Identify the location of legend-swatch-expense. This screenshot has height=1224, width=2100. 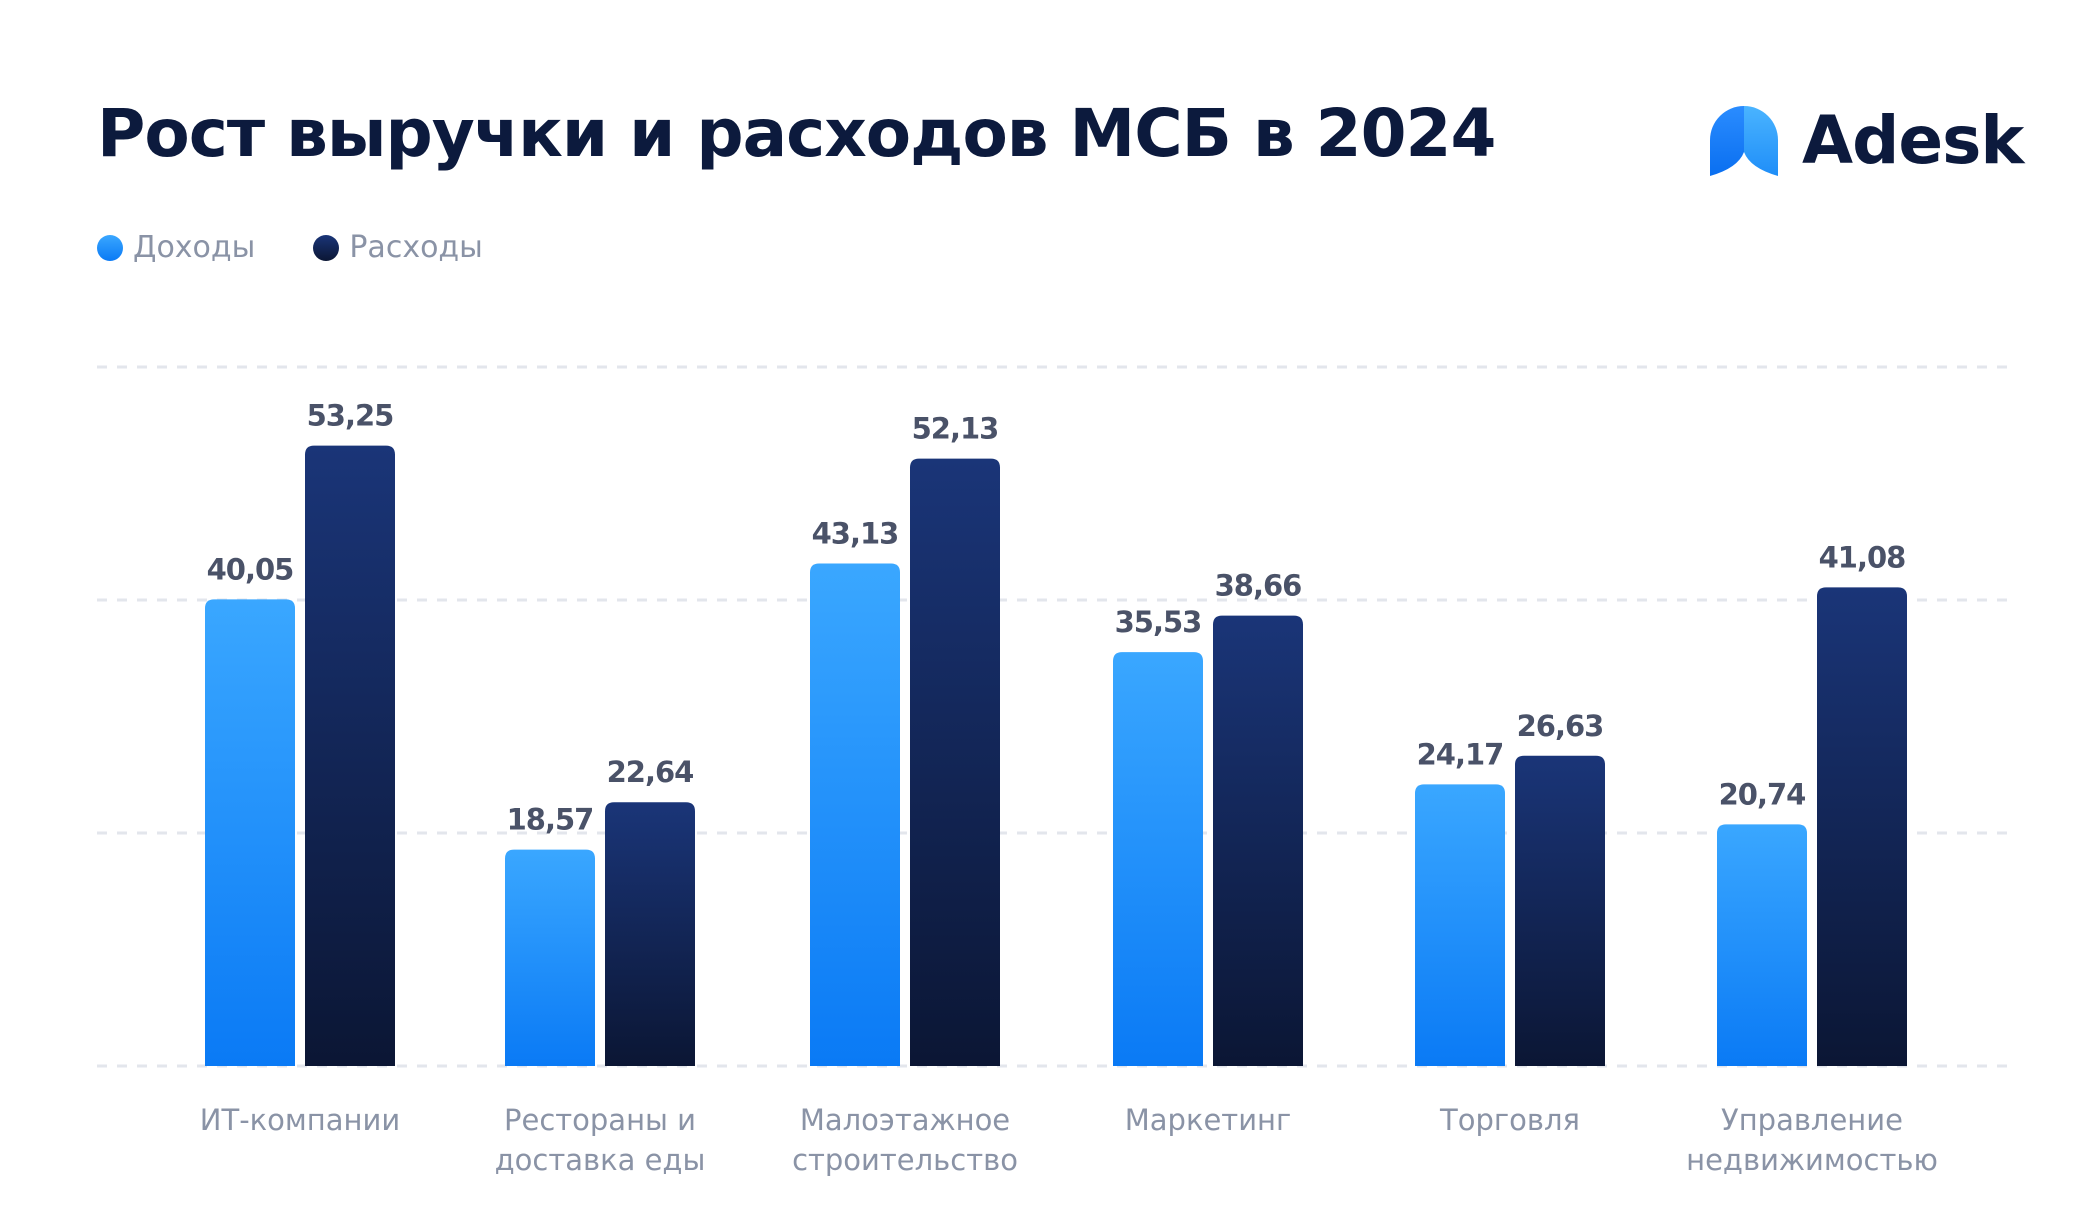
(326, 247).